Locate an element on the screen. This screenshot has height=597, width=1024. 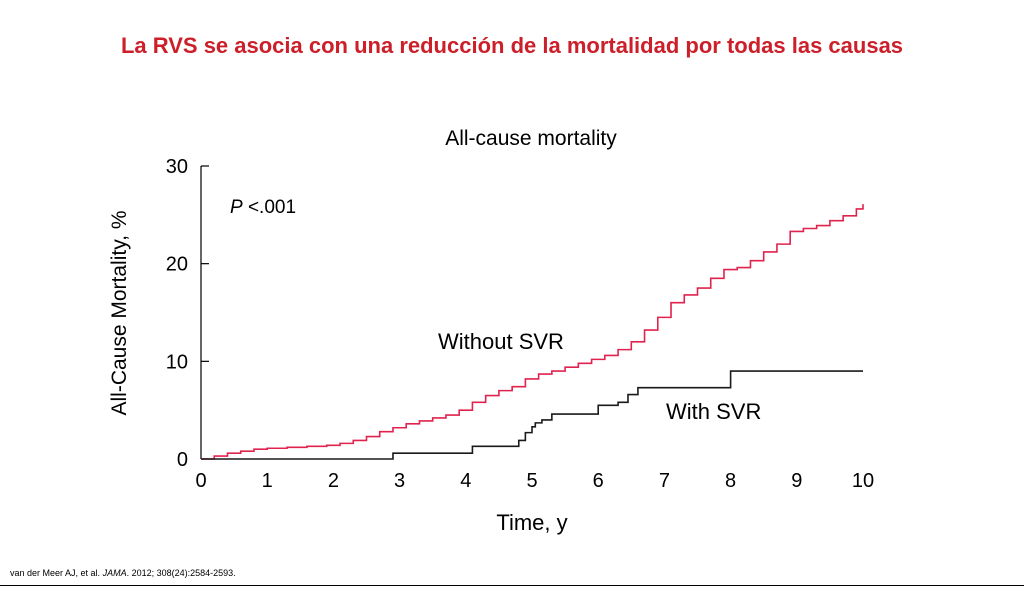
citation-journal: JAMA is located at coordinates (114, 573).